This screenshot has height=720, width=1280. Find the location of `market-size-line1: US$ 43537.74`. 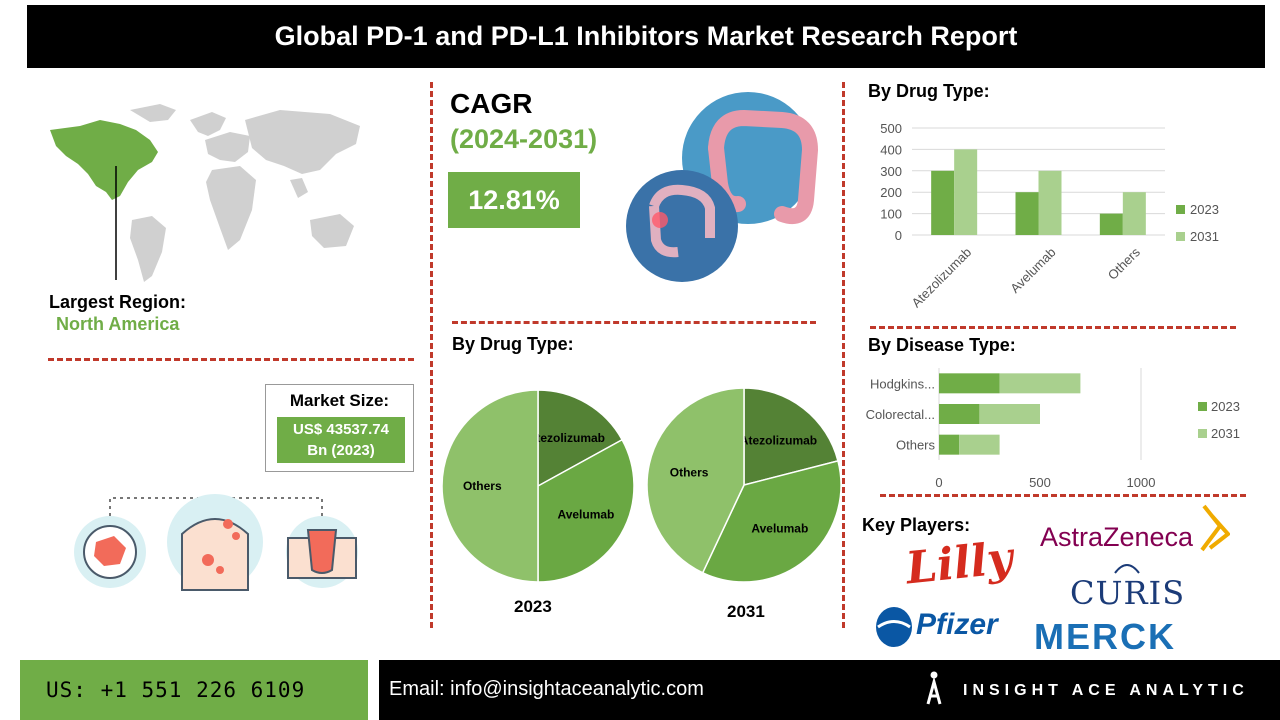

market-size-line1: US$ 43537.74 is located at coordinates (341, 429).